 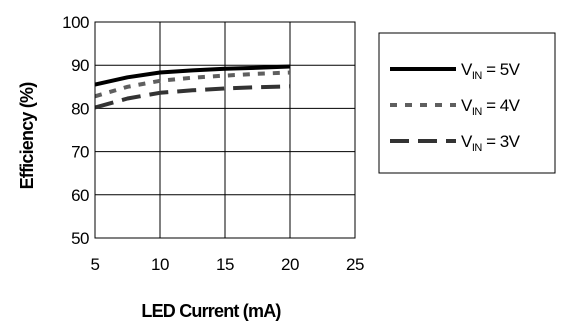 I want to click on legend: VIN = 5V VIN = 4V VIN = 3V, so click(x=467, y=103).